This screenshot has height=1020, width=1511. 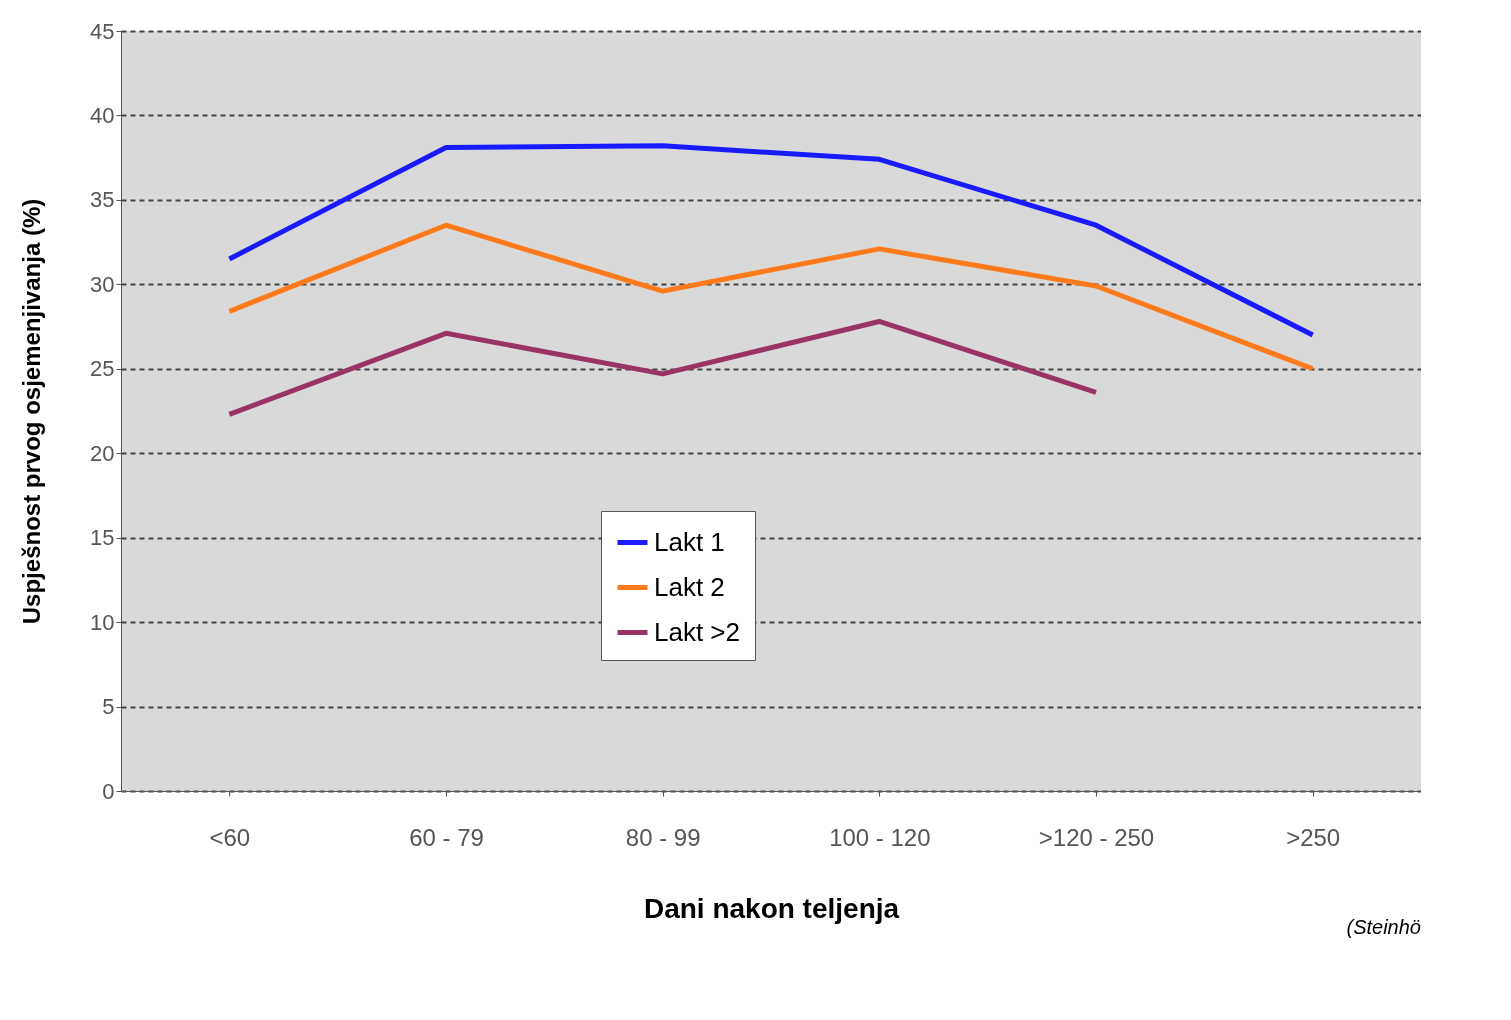 What do you see at coordinates (689, 586) in the screenshot?
I see `legend-label: Lakt 2` at bounding box center [689, 586].